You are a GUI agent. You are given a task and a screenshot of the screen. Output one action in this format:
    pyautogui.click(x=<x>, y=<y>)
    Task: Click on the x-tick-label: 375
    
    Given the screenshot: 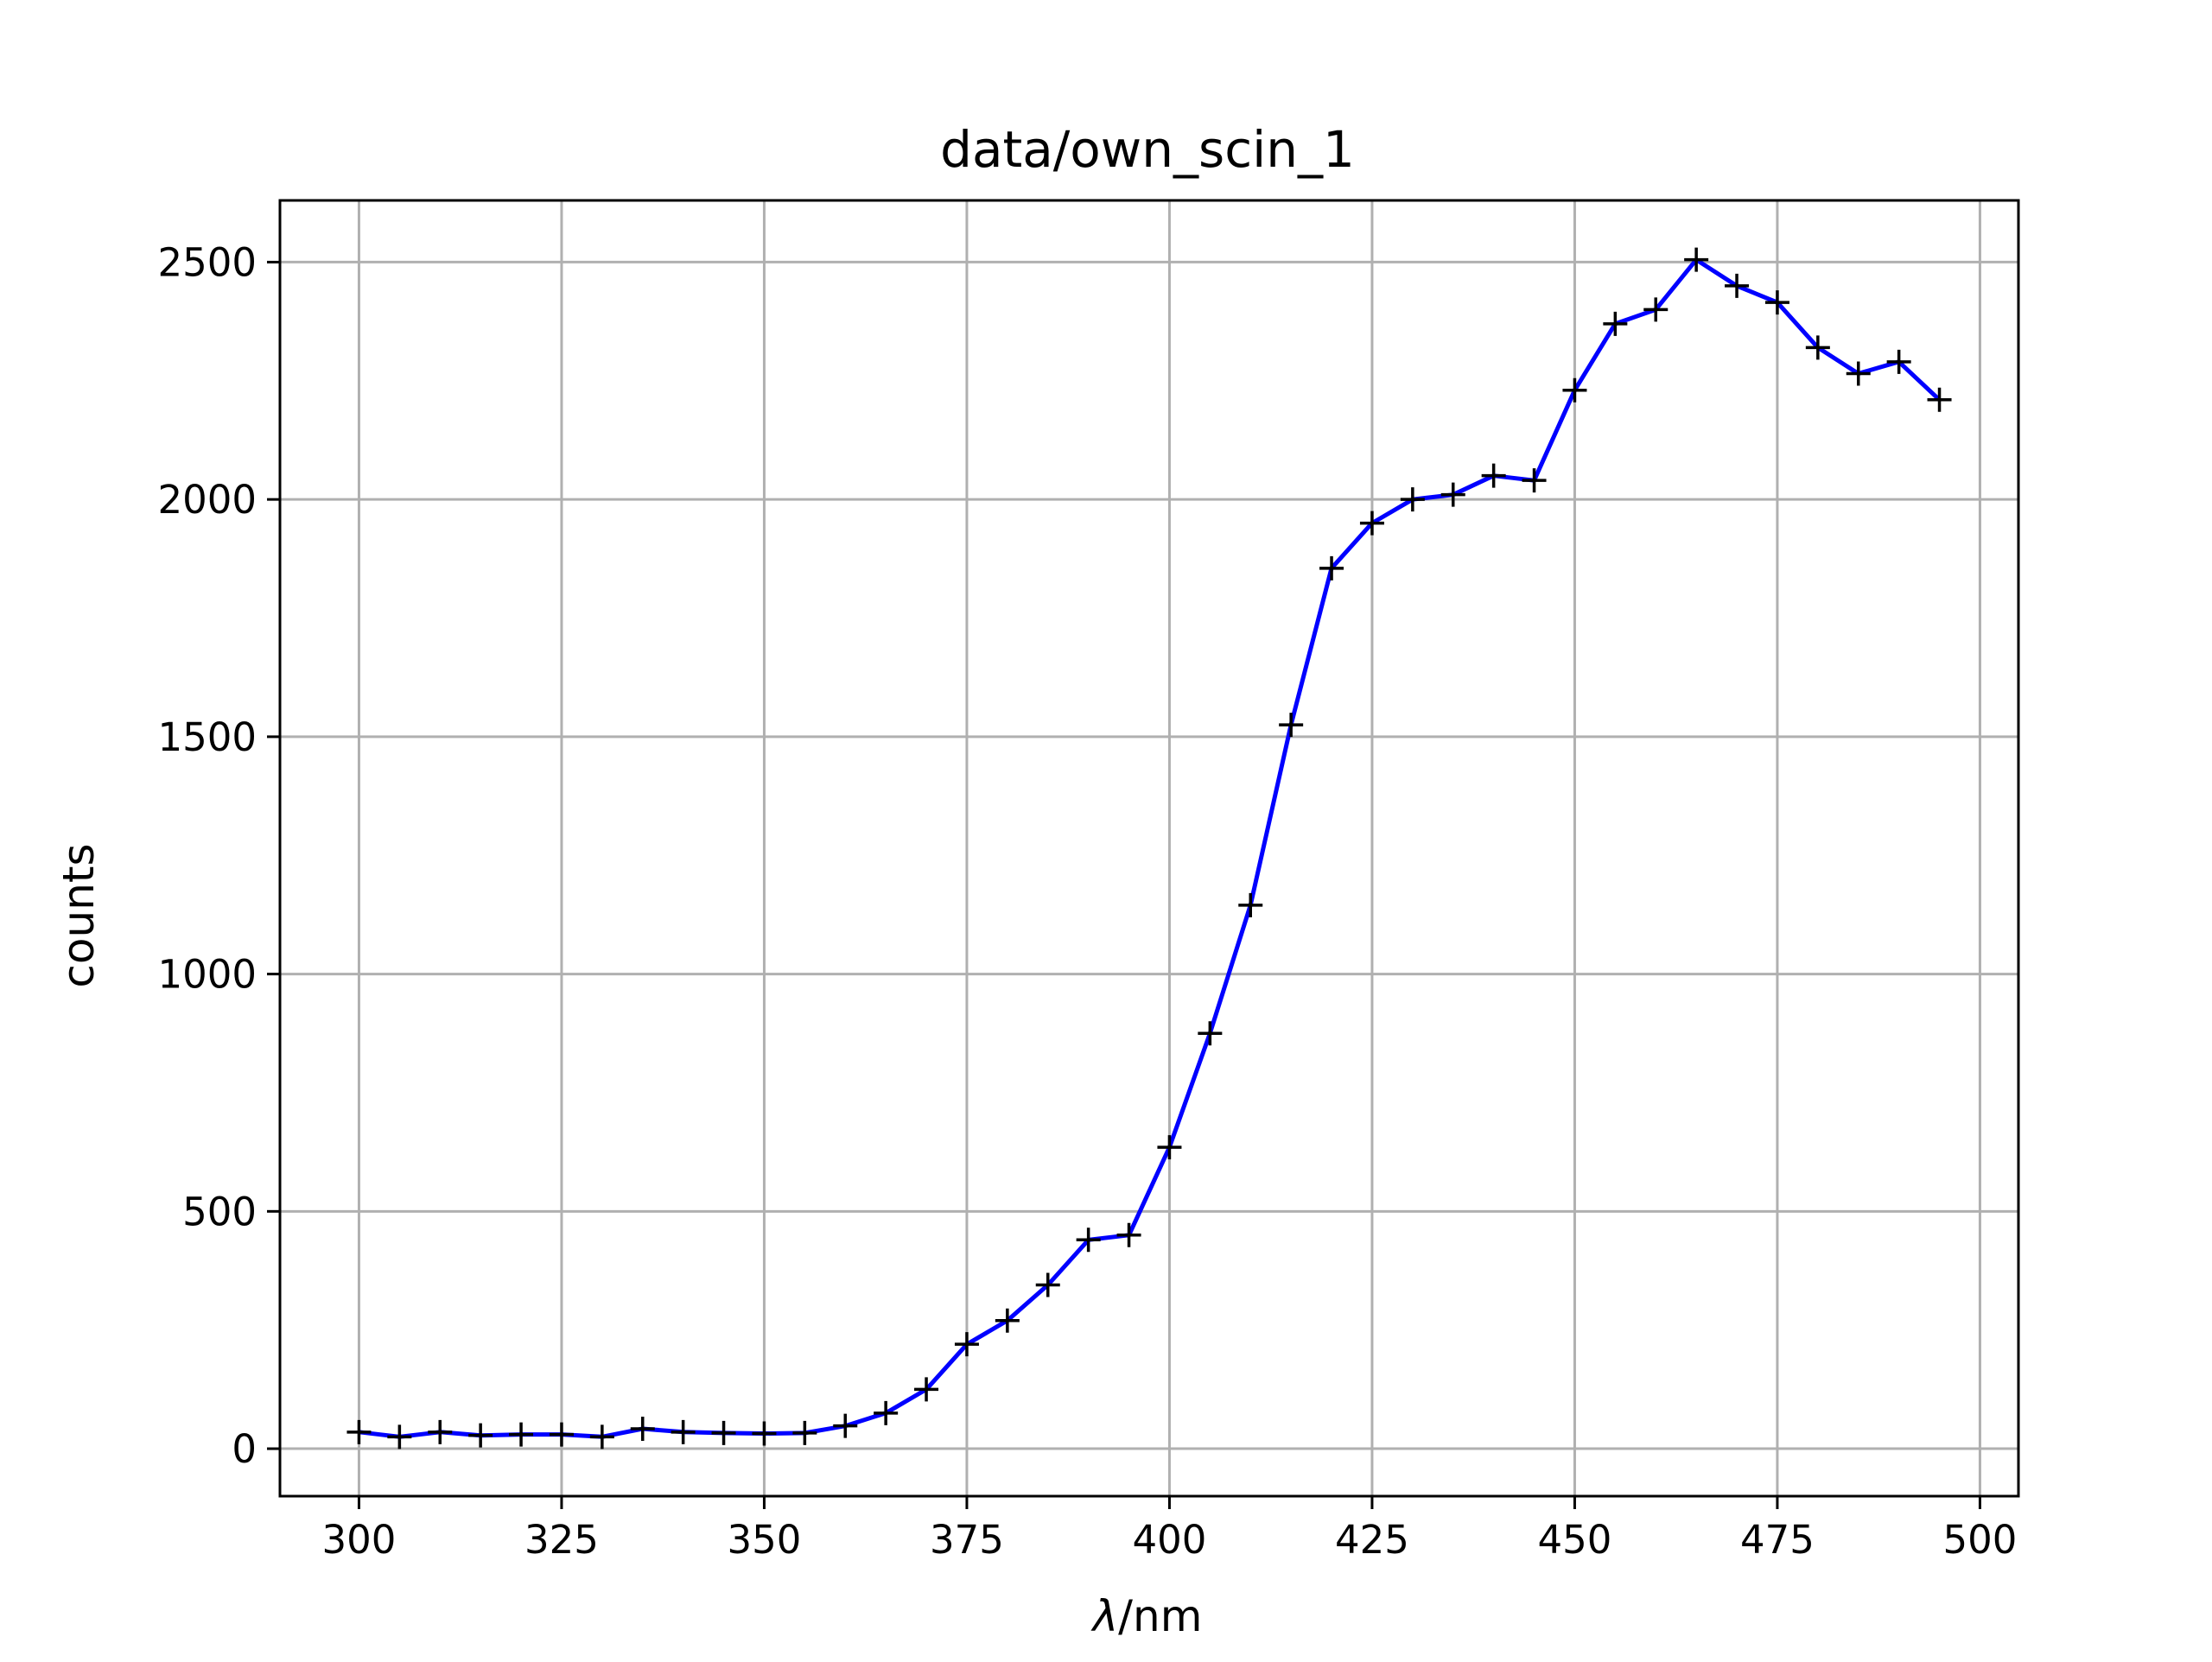 What is the action you would take?
    pyautogui.click(x=967, y=1540)
    